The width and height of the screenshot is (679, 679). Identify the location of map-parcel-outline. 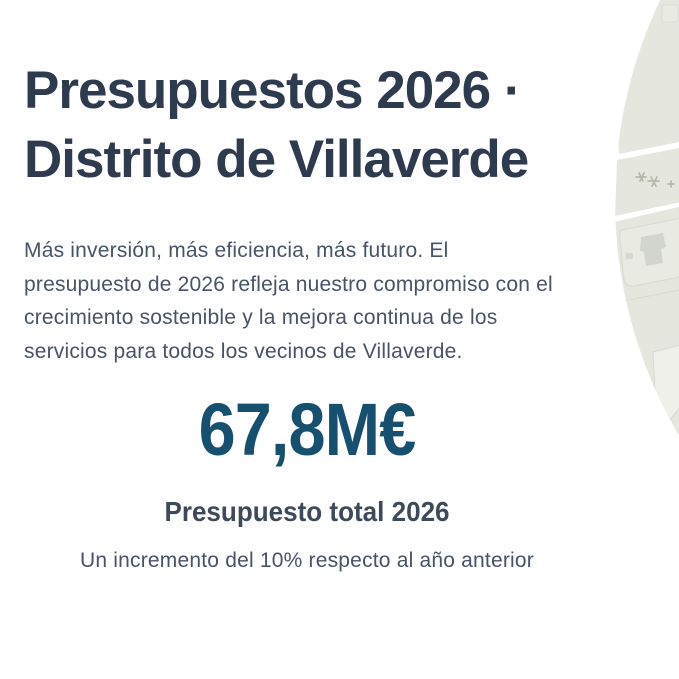
(649, 252).